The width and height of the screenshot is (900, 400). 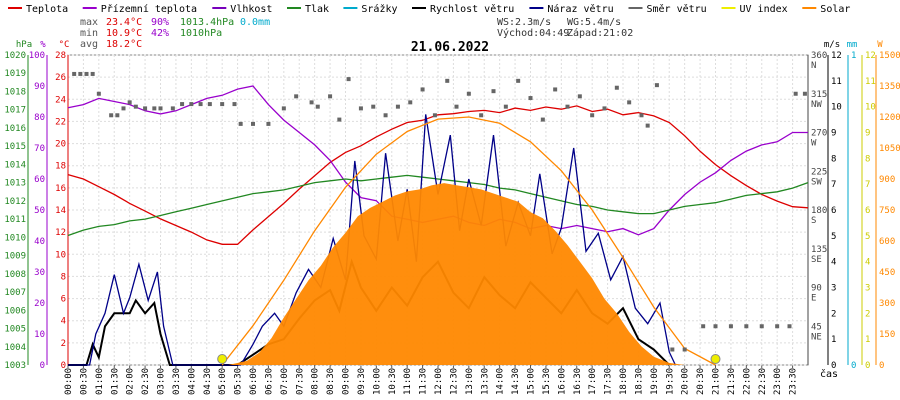 What do you see at coordinates (60, 167) in the screenshot?
I see `temperature-tick-label: 18` at bounding box center [60, 167].